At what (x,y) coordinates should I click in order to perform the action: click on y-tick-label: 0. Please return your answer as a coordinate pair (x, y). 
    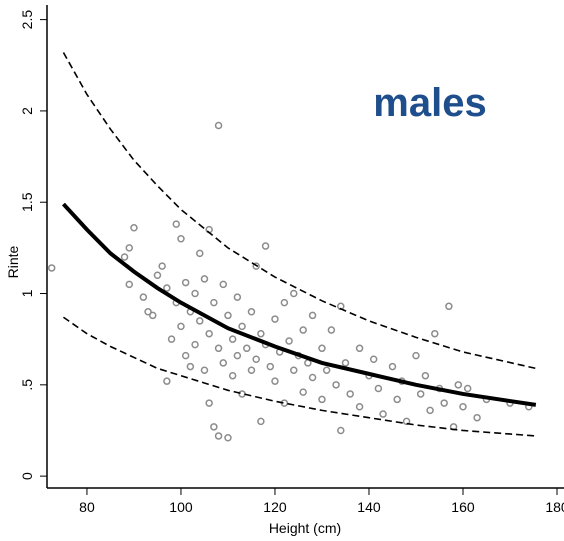
    Looking at the image, I should click on (27, 476).